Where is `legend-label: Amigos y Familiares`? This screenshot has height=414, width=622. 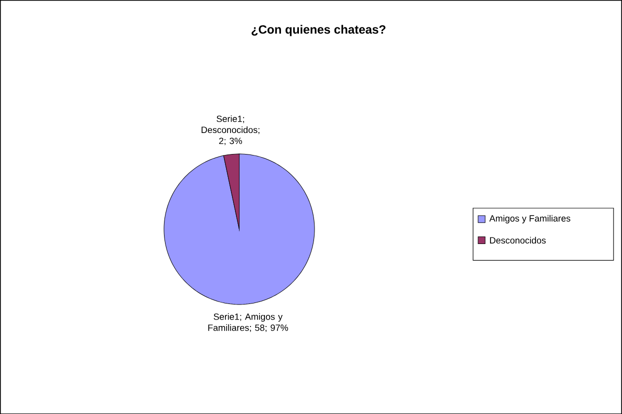 legend-label: Amigos y Familiares is located at coordinates (529, 219).